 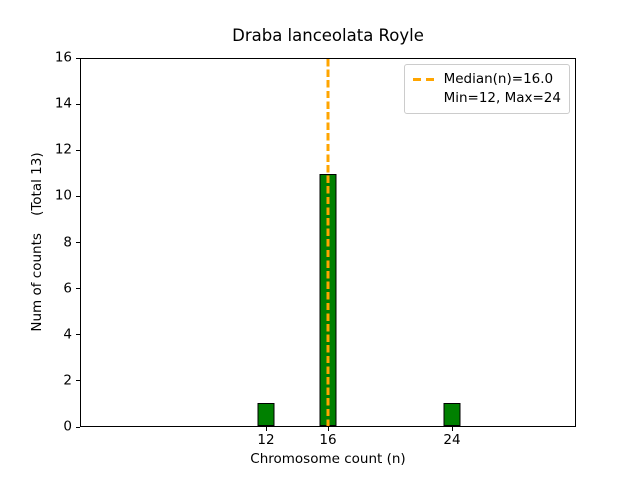 What do you see at coordinates (67, 241) in the screenshot?
I see `y-tick-label-8: 8` at bounding box center [67, 241].